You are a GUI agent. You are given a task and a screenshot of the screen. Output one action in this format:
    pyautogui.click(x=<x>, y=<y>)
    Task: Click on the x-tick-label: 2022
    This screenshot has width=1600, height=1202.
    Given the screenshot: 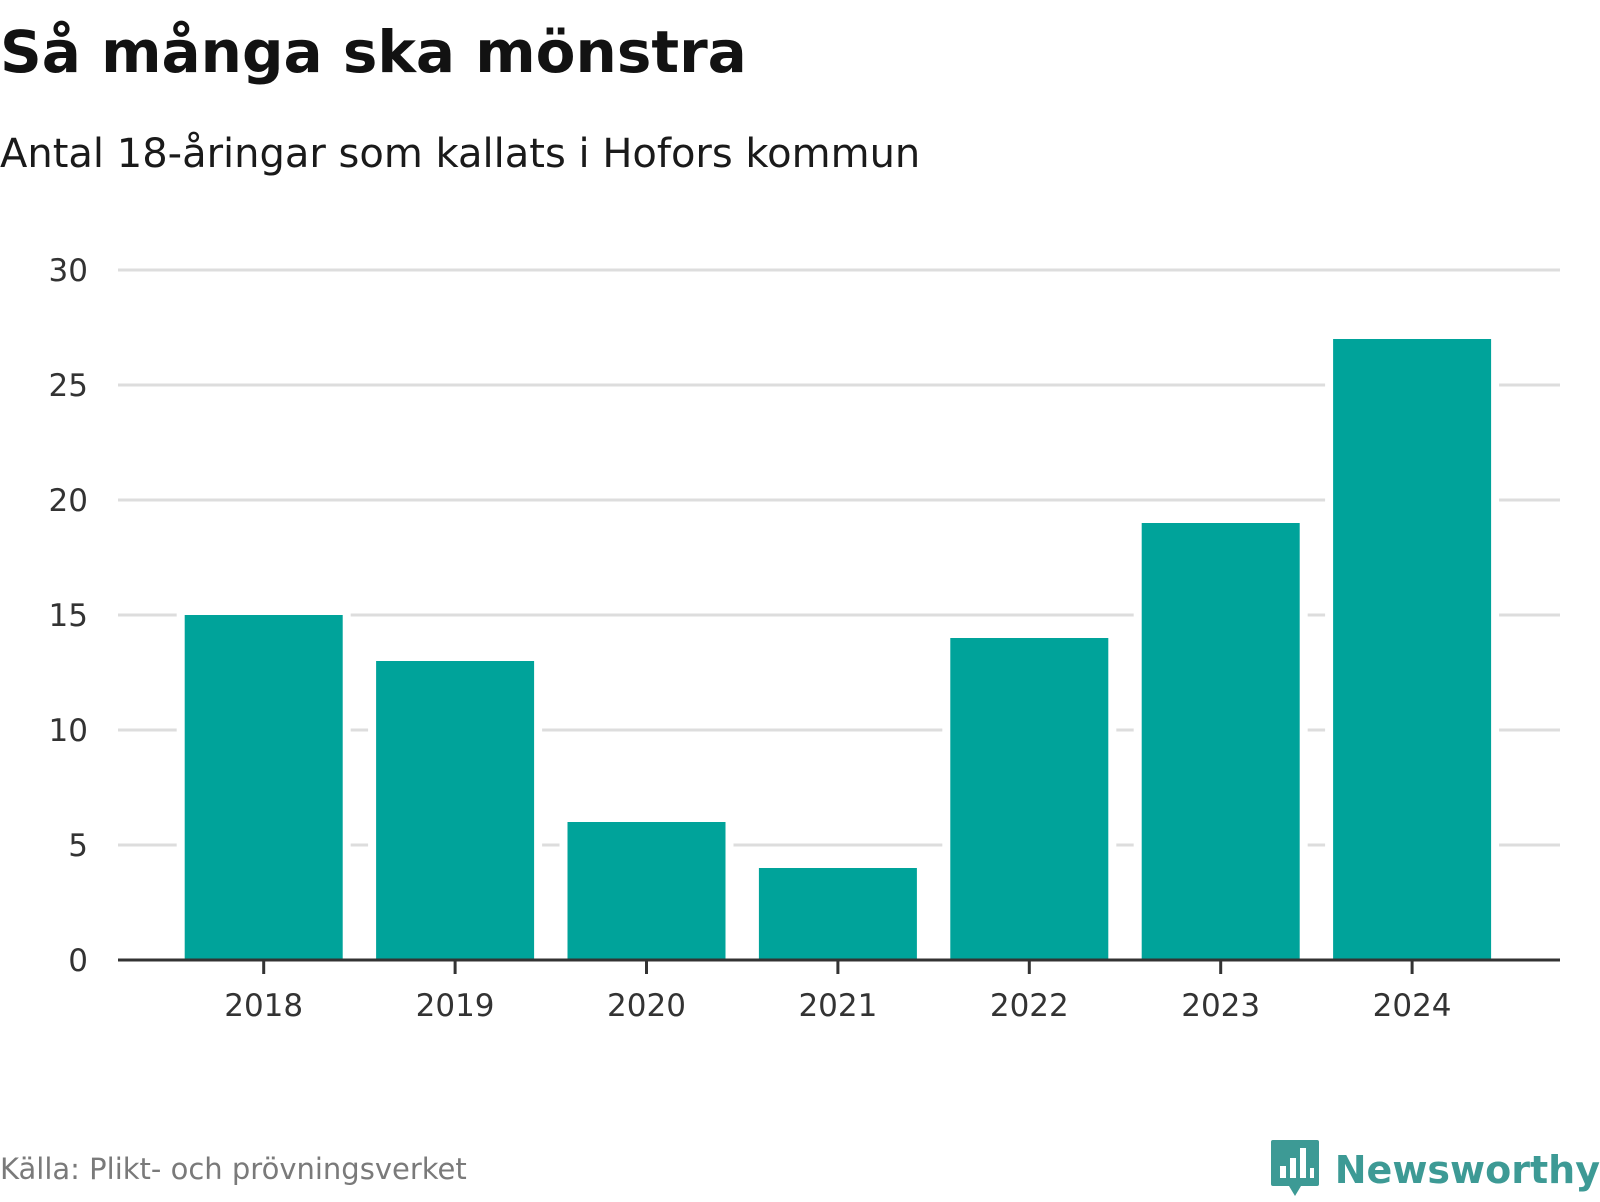 What is the action you would take?
    pyautogui.click(x=1029, y=1006)
    